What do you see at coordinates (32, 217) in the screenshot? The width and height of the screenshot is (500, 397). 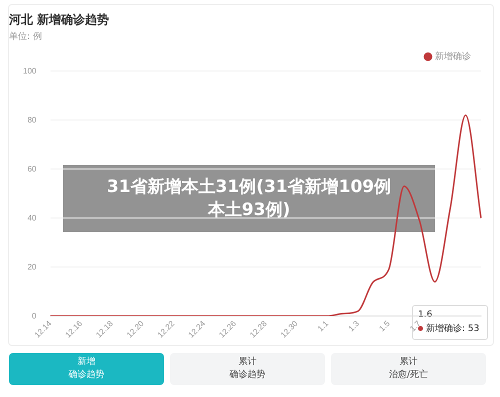 I see `y-tick-label: 40` at bounding box center [32, 217].